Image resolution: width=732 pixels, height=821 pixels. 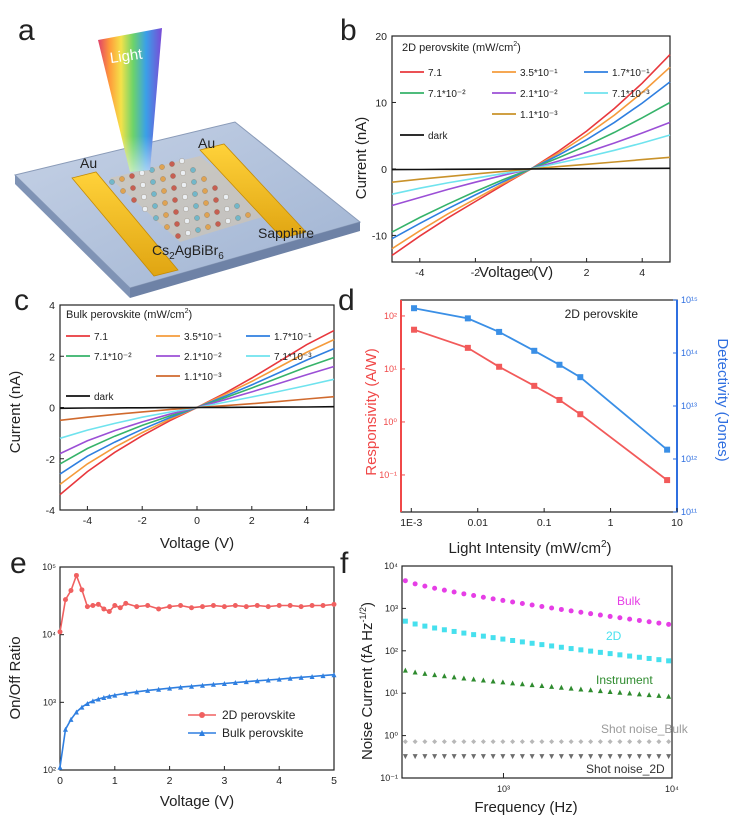 What do you see at coordinates (286, 233) in the screenshot?
I see `sapphire-label: Sapphire` at bounding box center [286, 233].